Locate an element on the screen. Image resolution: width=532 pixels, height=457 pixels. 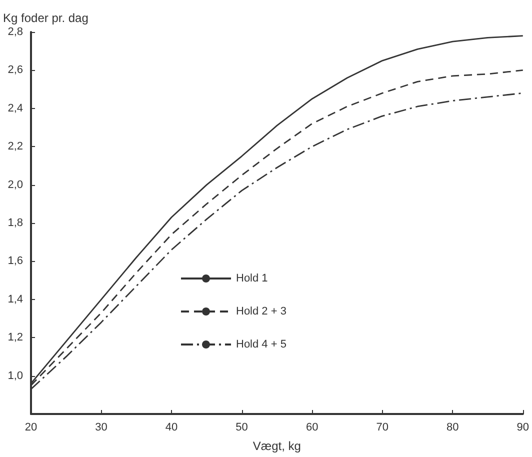
x-tick-label: 60 is located at coordinates (312, 428).